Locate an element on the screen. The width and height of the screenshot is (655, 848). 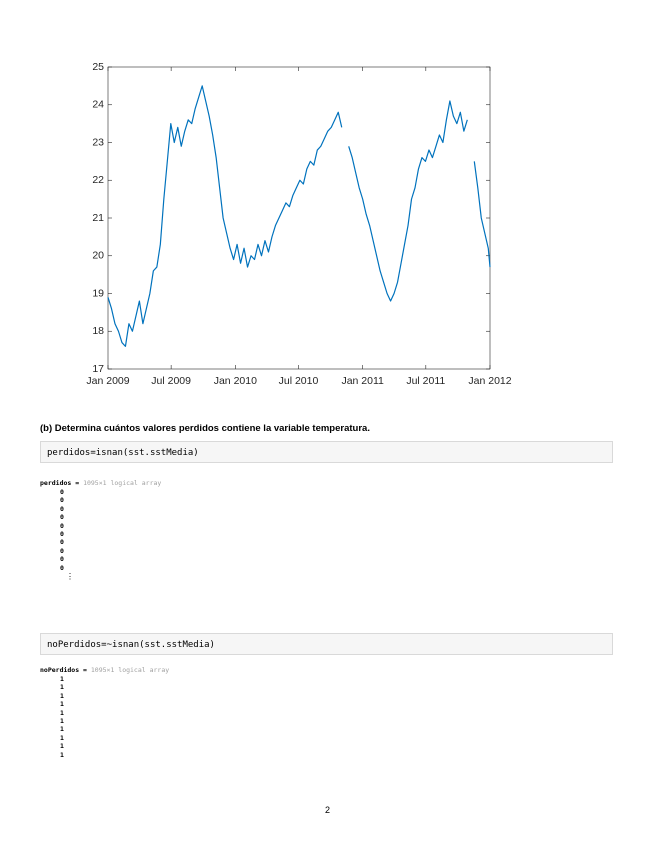
x-tick-label: Jan 2011 is located at coordinates (362, 381).